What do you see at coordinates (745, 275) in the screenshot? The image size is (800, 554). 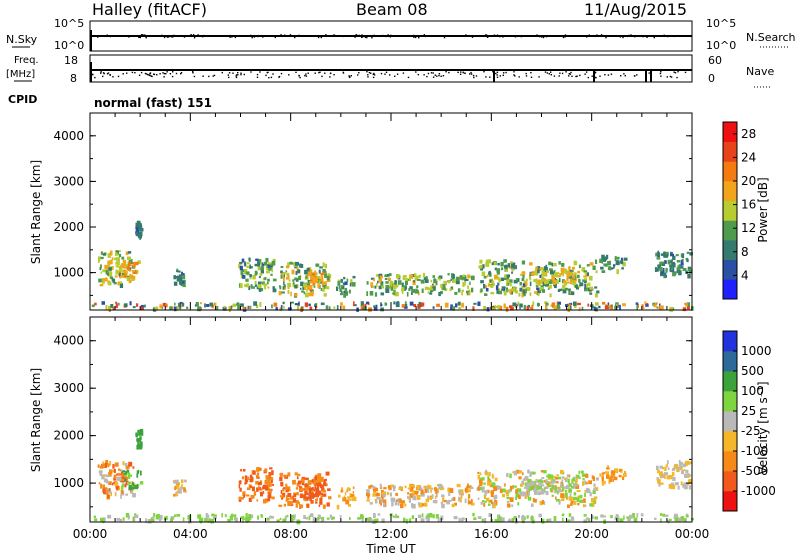 I see `power-colorbar-tick: 4` at bounding box center [745, 275].